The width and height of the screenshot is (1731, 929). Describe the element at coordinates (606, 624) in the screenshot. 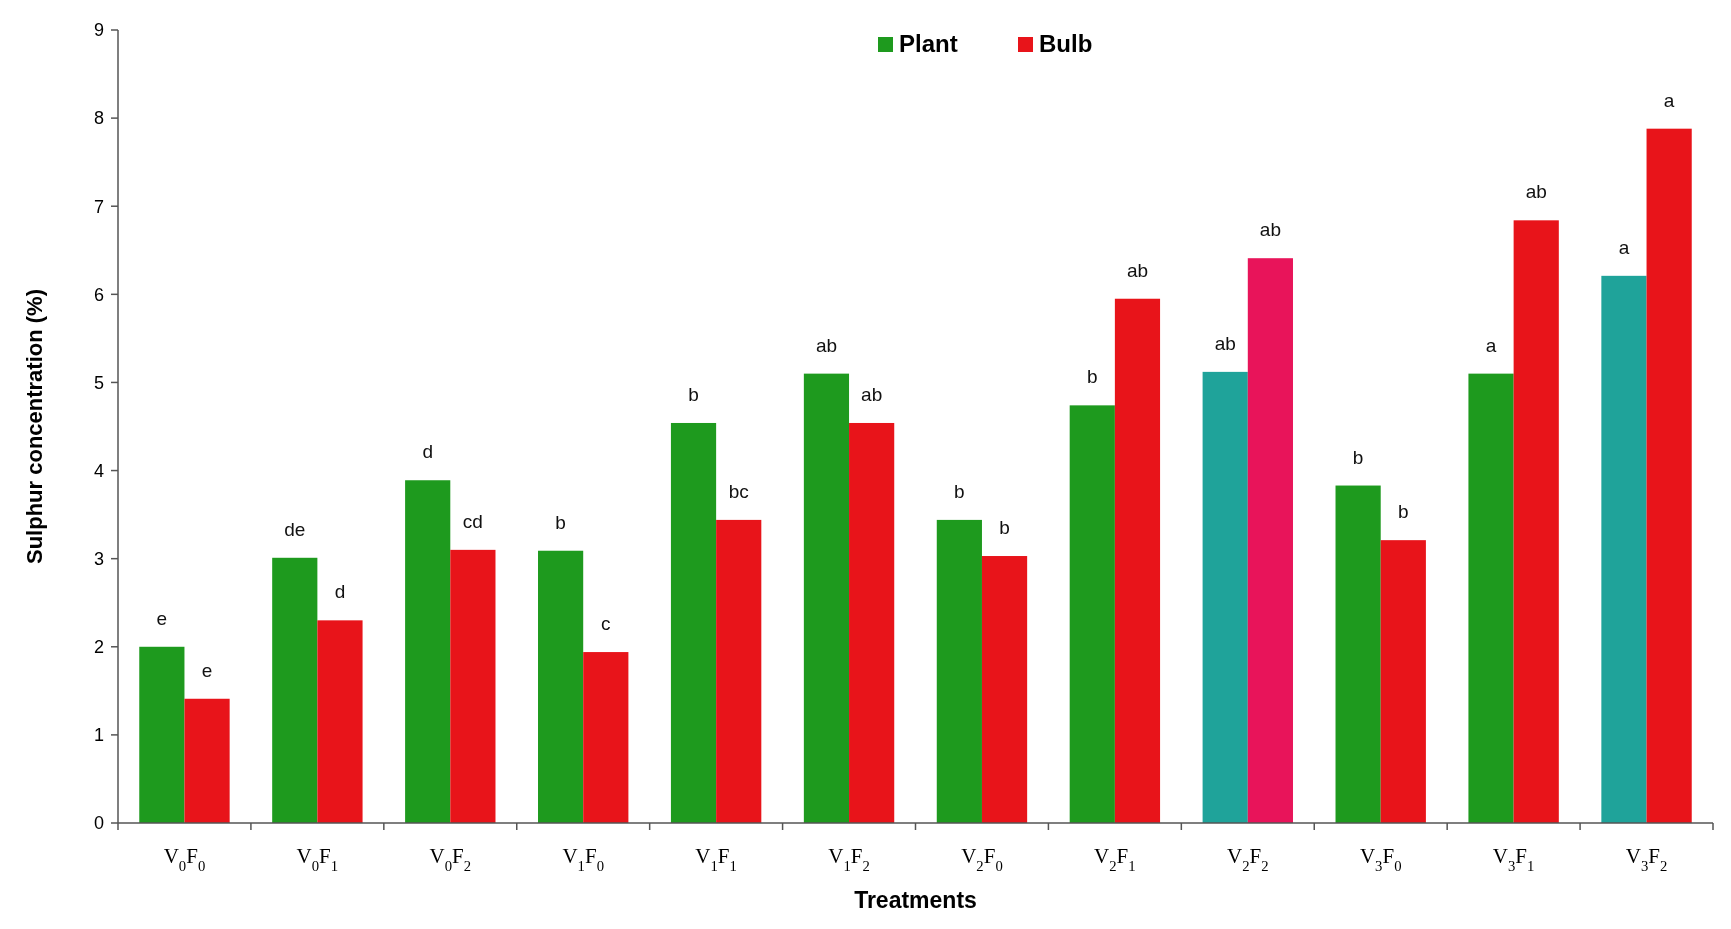

I see `data-label: c` at that location.